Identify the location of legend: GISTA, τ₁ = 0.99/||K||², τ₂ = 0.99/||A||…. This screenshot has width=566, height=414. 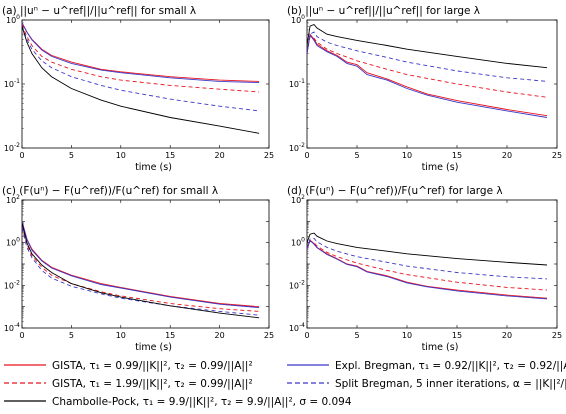
(285, 384).